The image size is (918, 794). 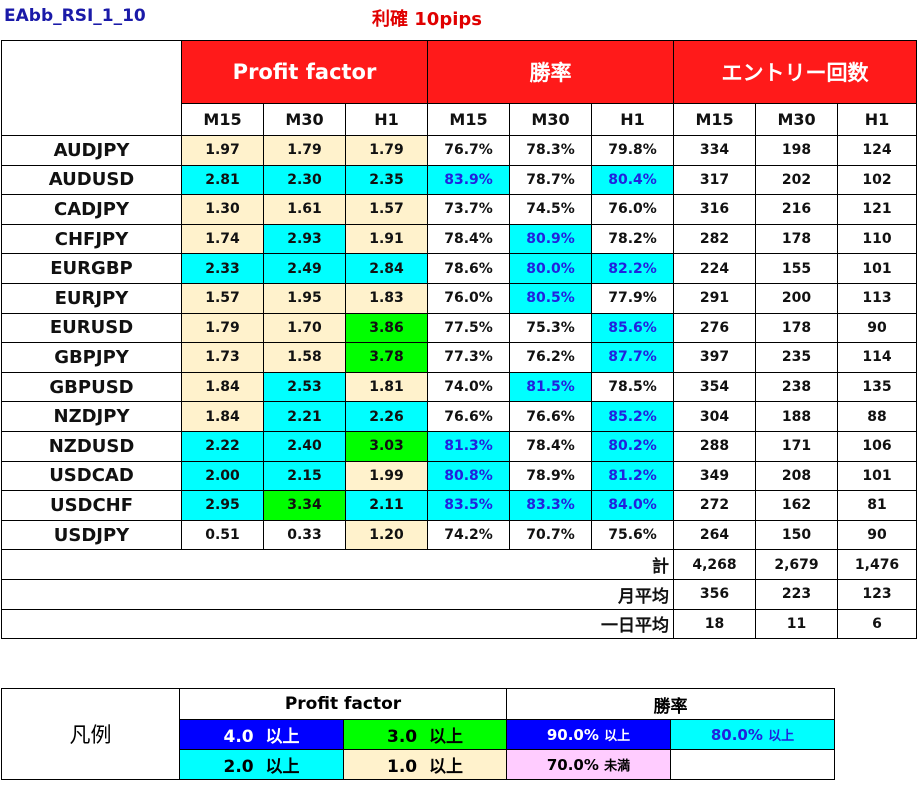 I want to click on profit-factor-cell: 3.34, so click(x=304, y=505).